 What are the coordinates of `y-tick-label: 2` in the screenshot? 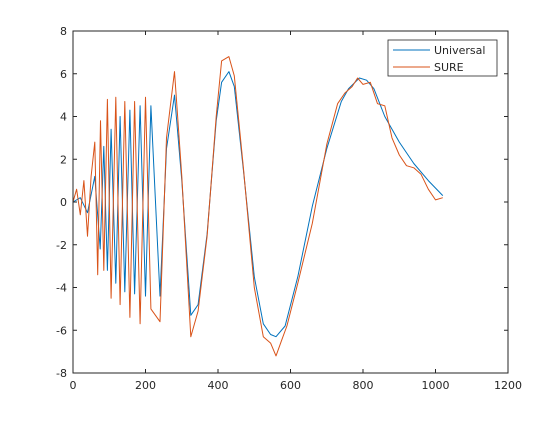 It's located at (63, 159).